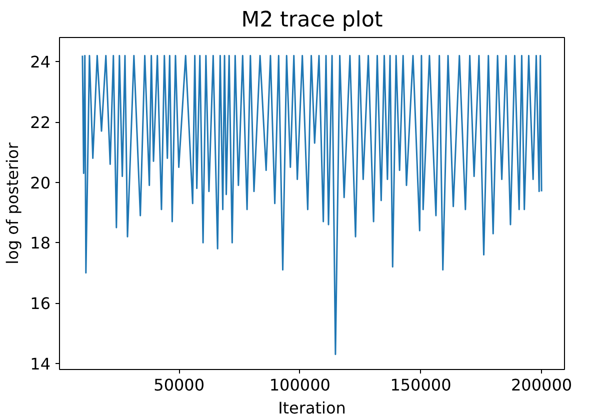 The height and width of the screenshot is (420, 594). What do you see at coordinates (40, 62) in the screenshot?
I see `y-tick-label: 24` at bounding box center [40, 62].